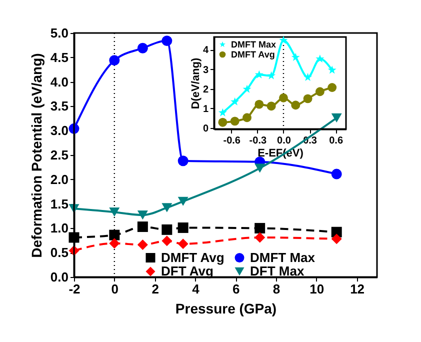 The height and width of the screenshot is (342, 421). What do you see at coordinates (205, 90) in the screenshot?
I see `y-tick-label: 2` at bounding box center [205, 90].